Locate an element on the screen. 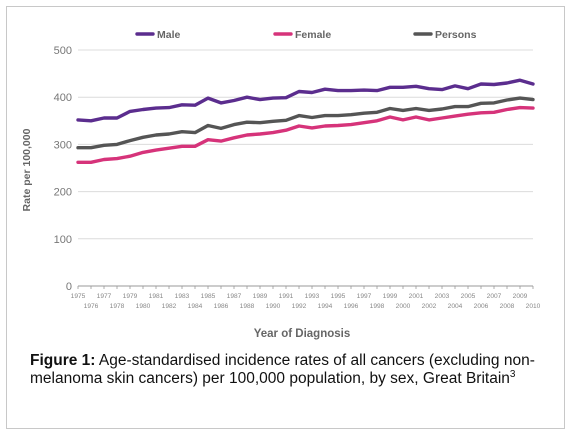 The width and height of the screenshot is (571, 435). x-tick-label: 1975 is located at coordinates (78, 296).